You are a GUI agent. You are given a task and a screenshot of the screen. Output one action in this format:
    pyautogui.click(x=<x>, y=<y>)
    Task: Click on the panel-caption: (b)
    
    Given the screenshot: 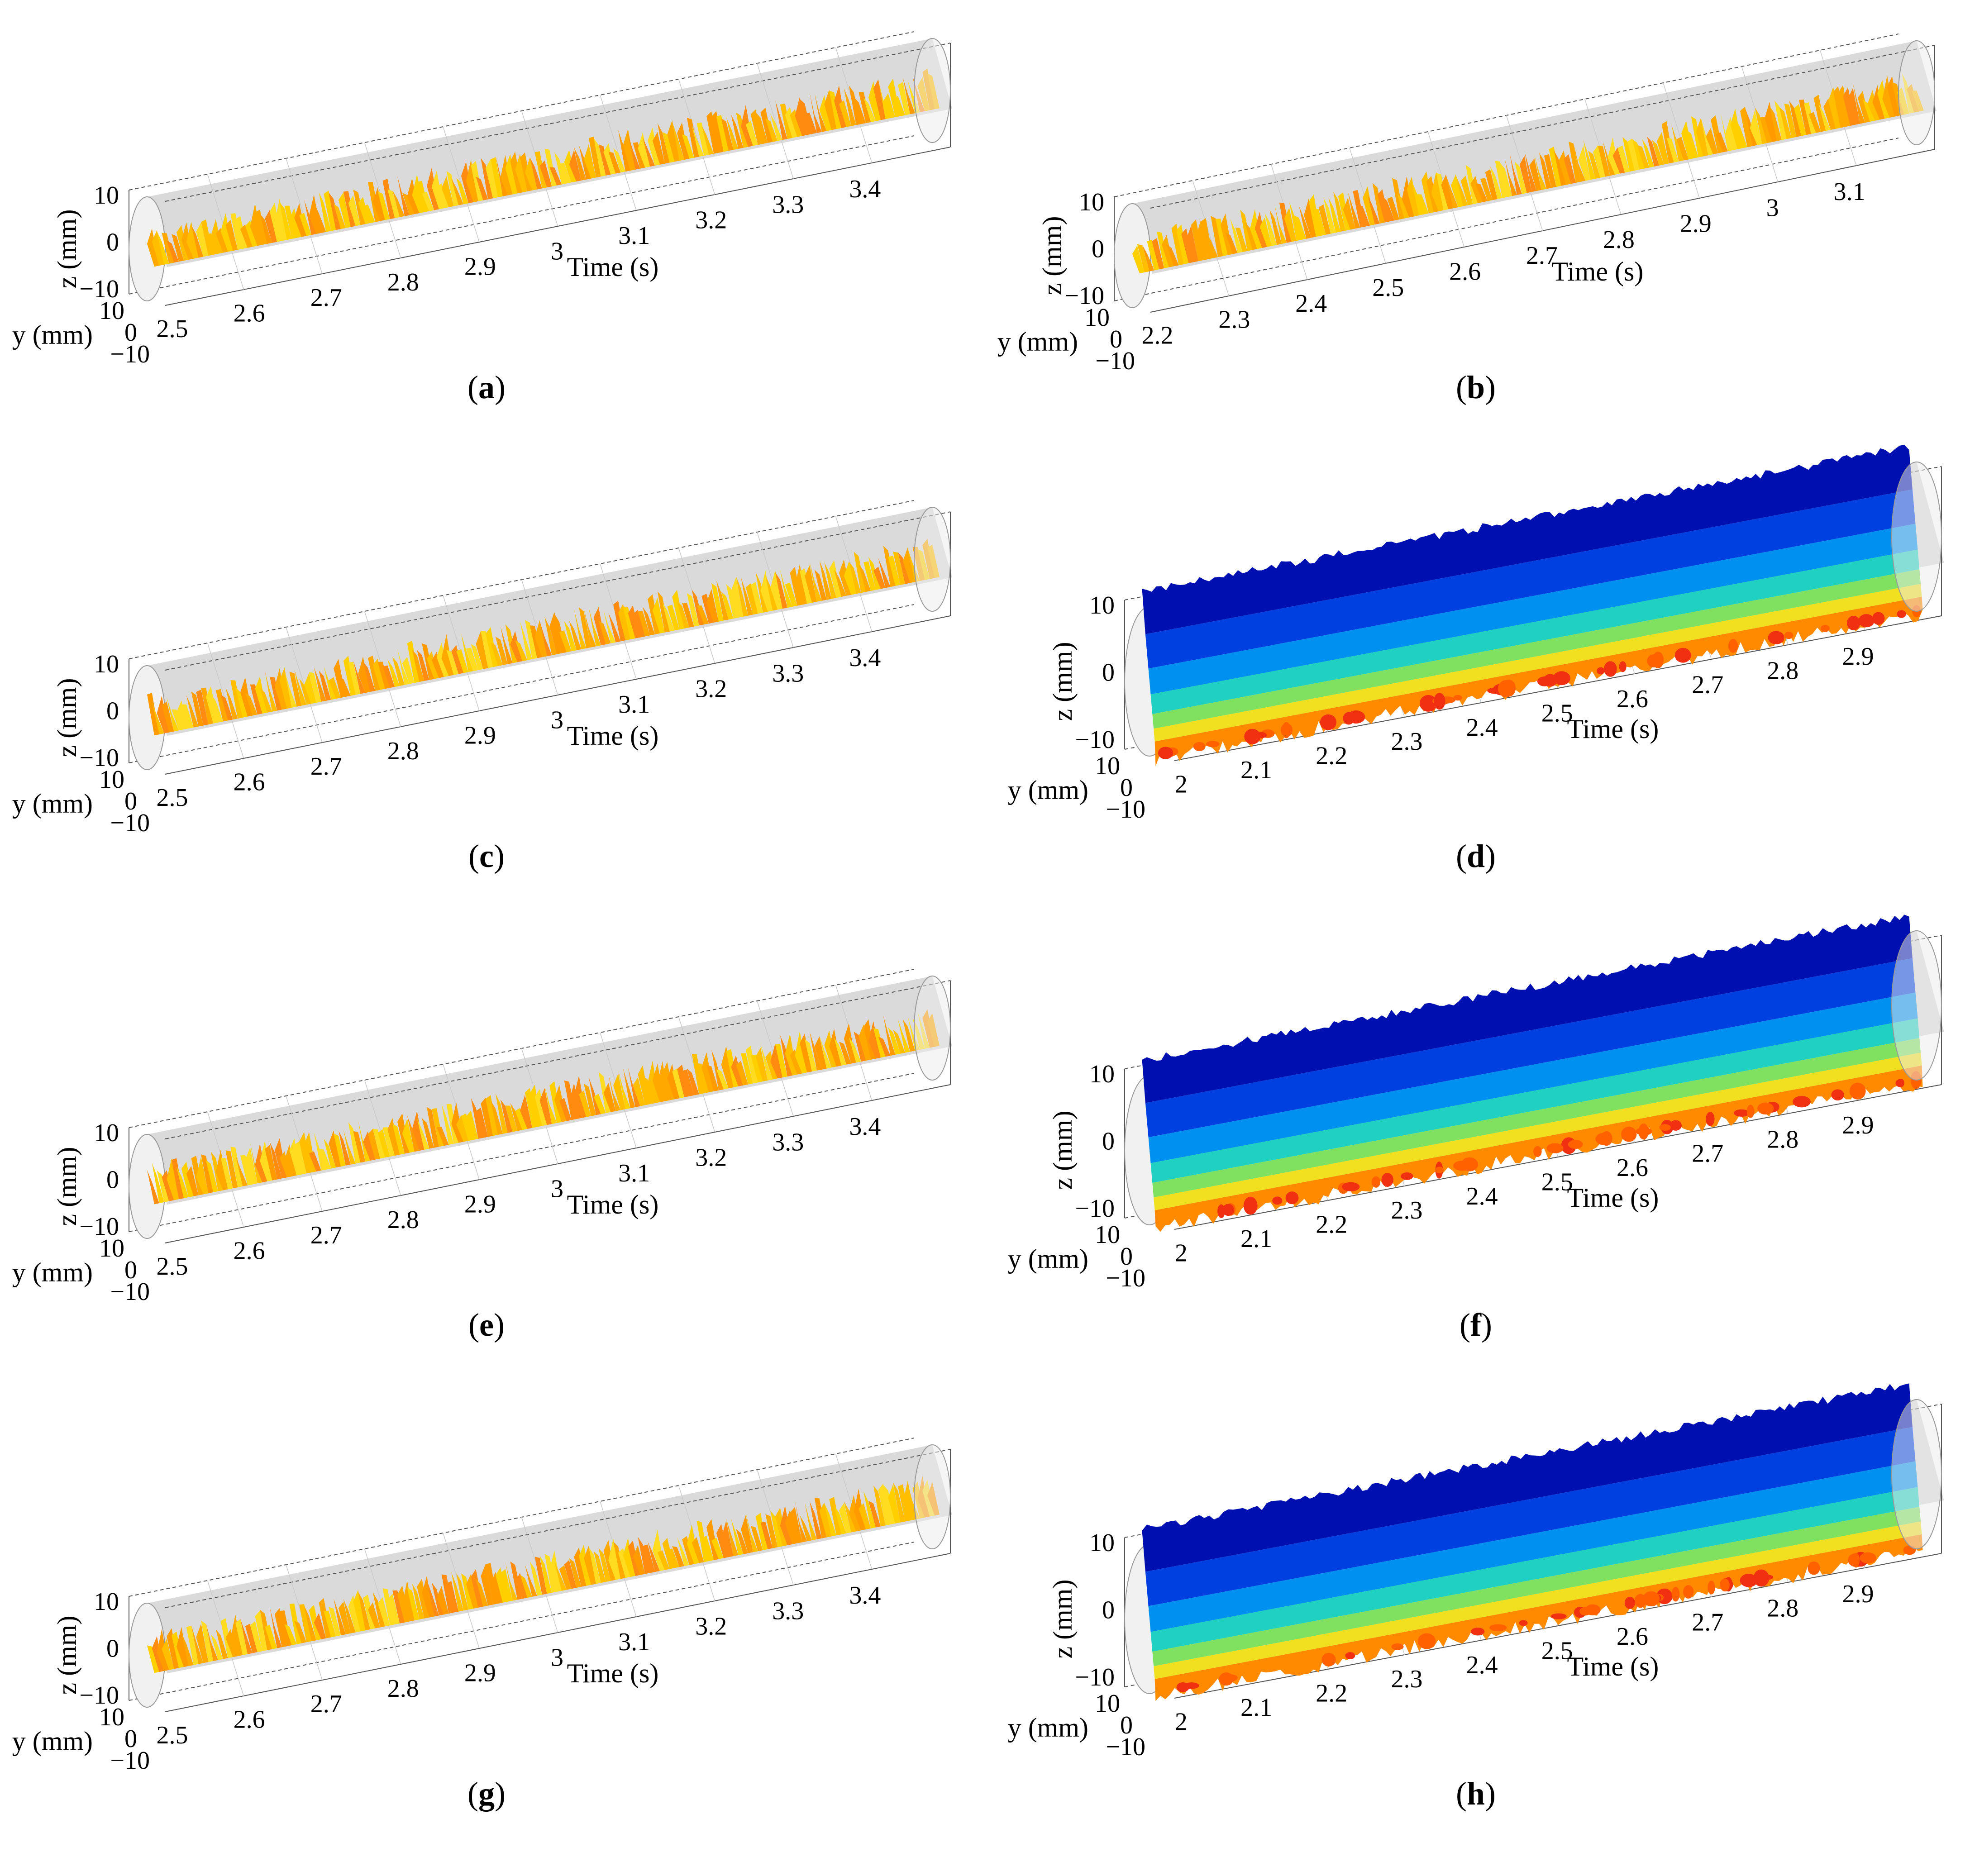 What is the action you would take?
    pyautogui.click(x=1475, y=387)
    